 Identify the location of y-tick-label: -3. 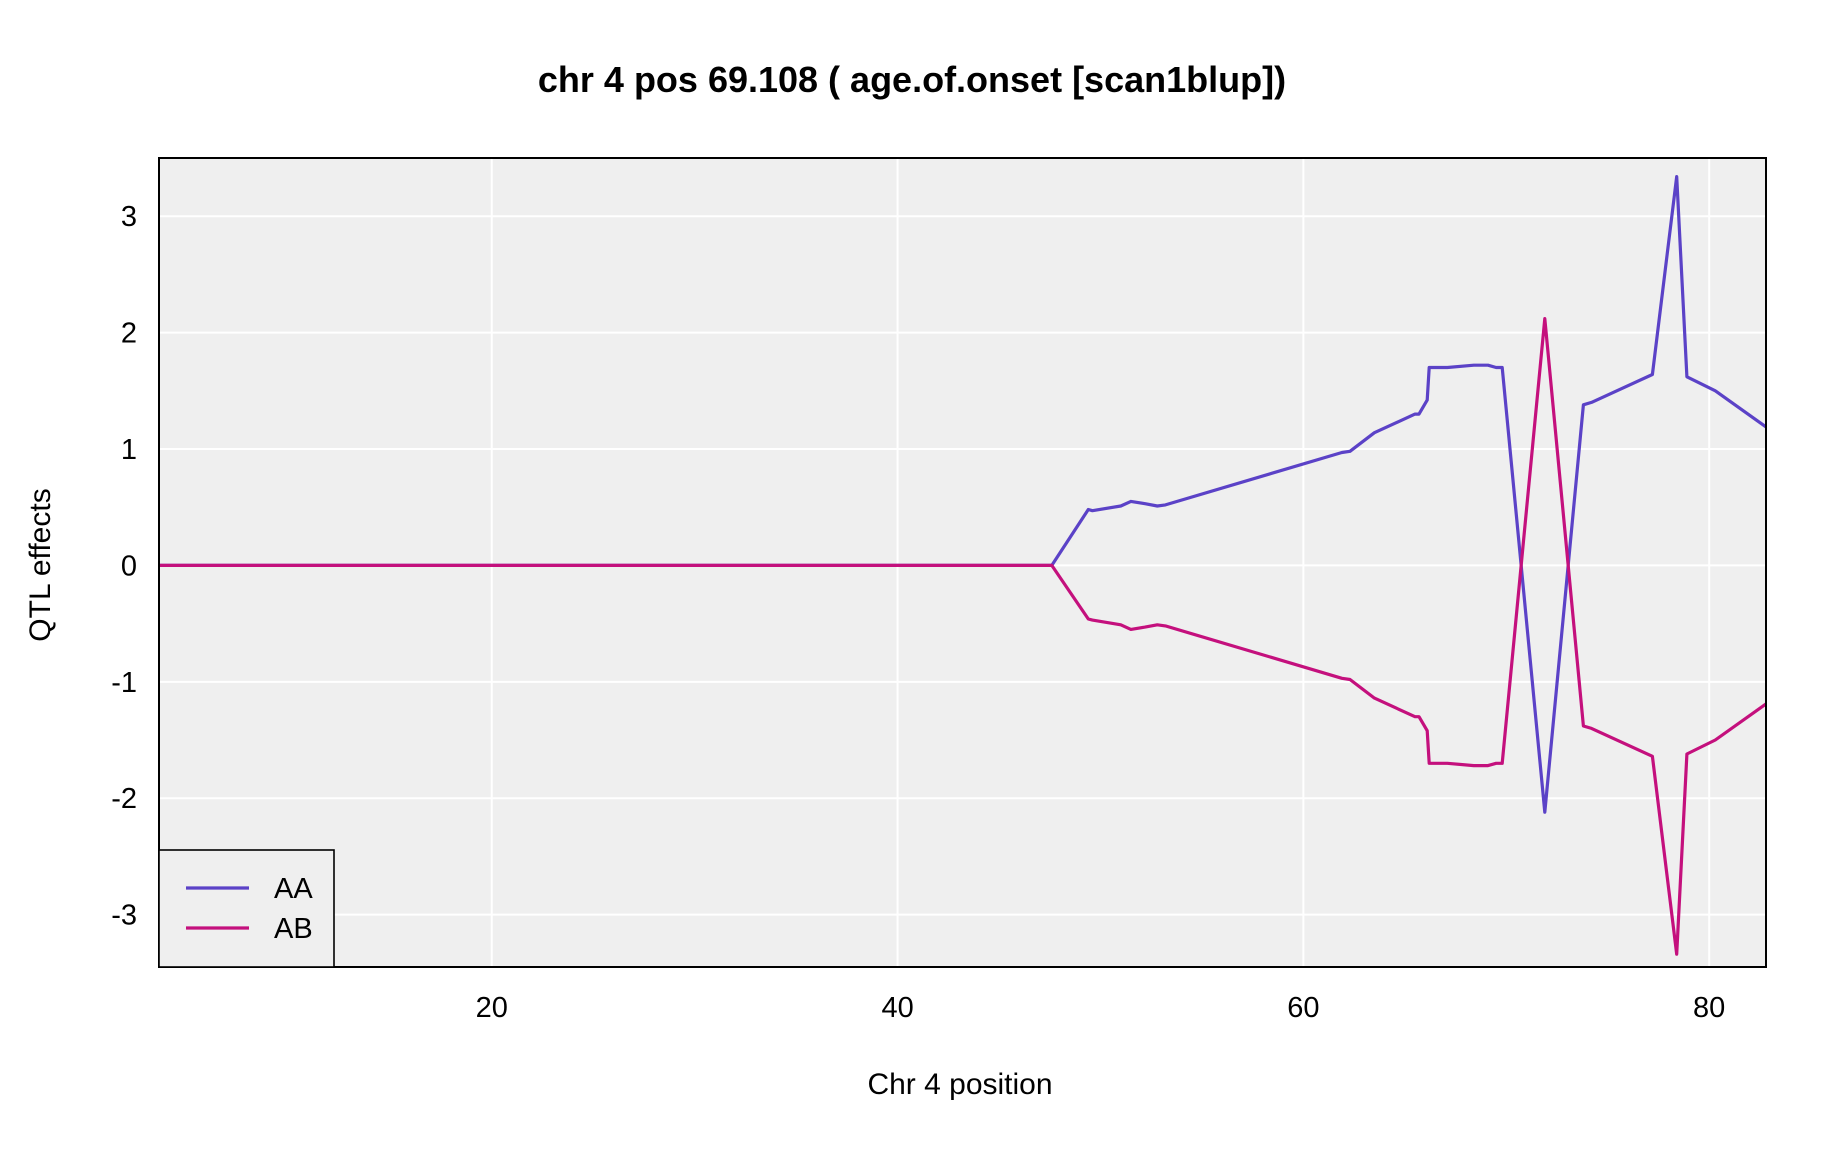
(124, 916).